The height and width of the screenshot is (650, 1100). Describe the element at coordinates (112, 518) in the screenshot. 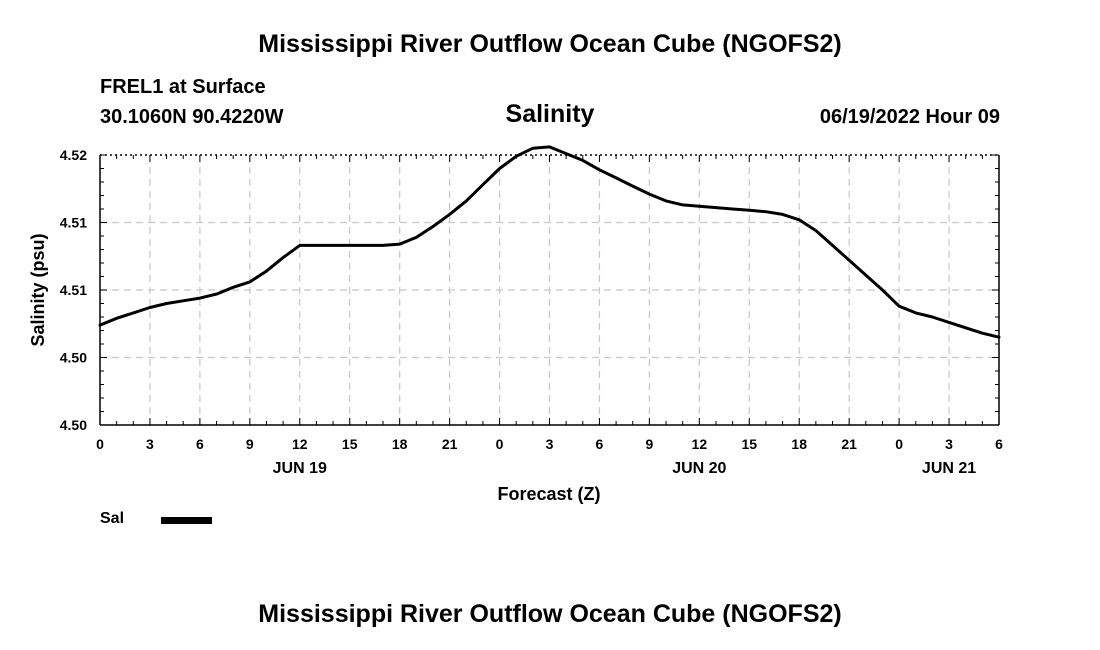

I see `legend-label: Sal` at that location.